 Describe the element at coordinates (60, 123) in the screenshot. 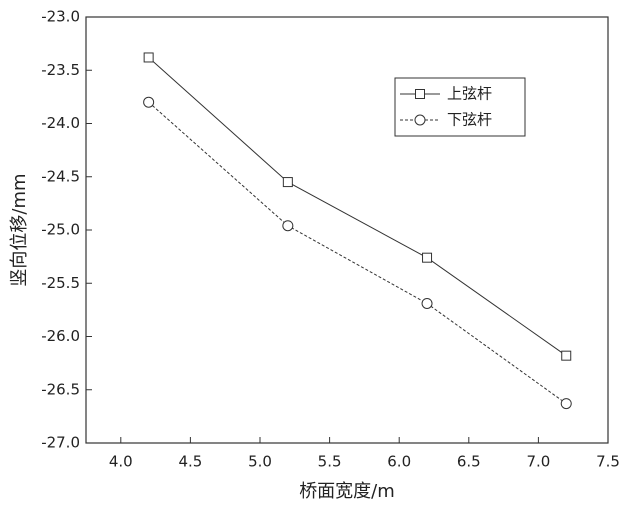

I see `y-tick-label: -24.0` at that location.